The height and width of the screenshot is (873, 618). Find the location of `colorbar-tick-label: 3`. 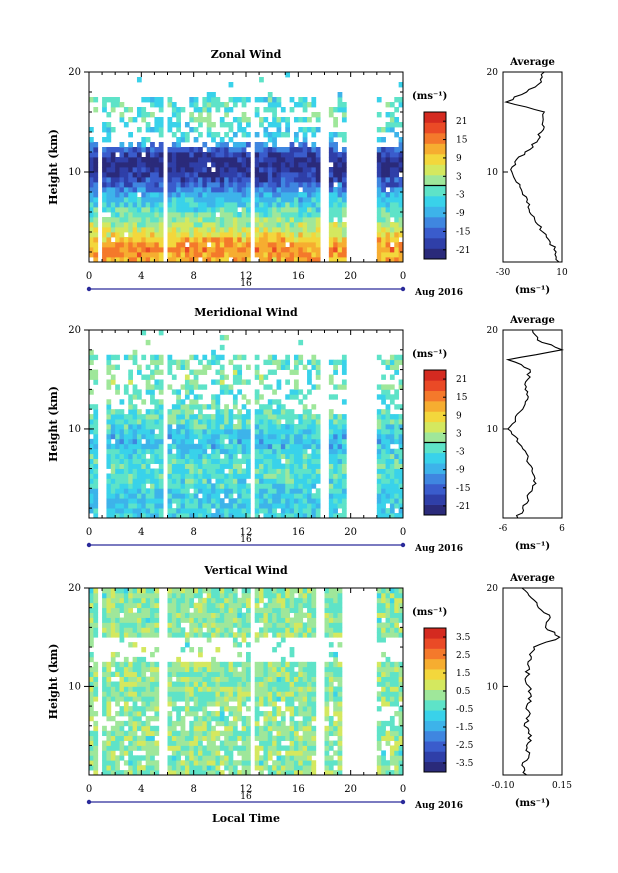

colorbar-tick-label: 3 is located at coordinates (459, 177).